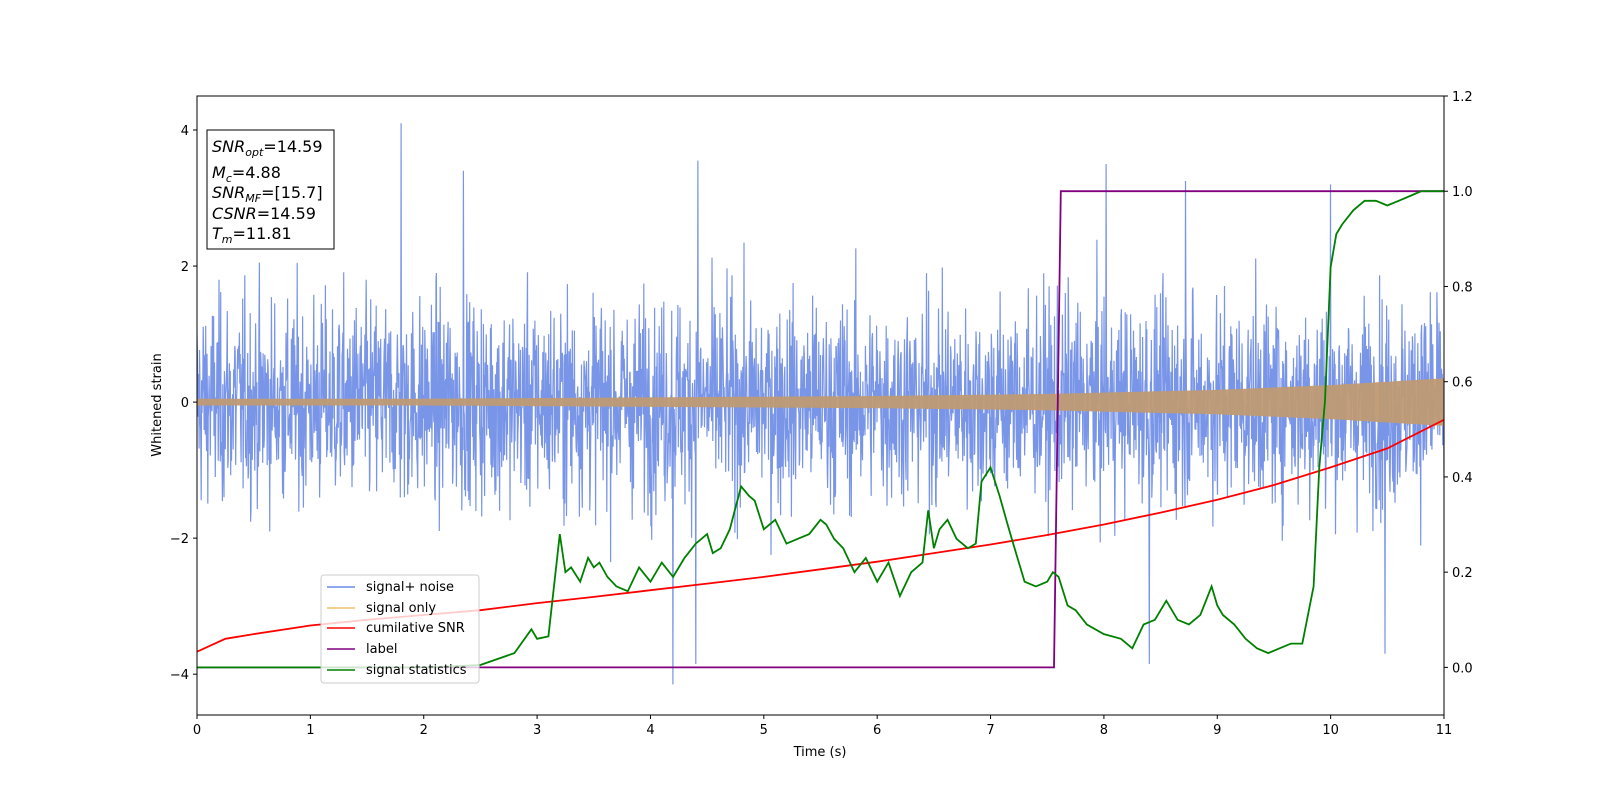 The width and height of the screenshot is (1600, 800). I want to click on legend-label-statistics: signal statistics, so click(416, 670).